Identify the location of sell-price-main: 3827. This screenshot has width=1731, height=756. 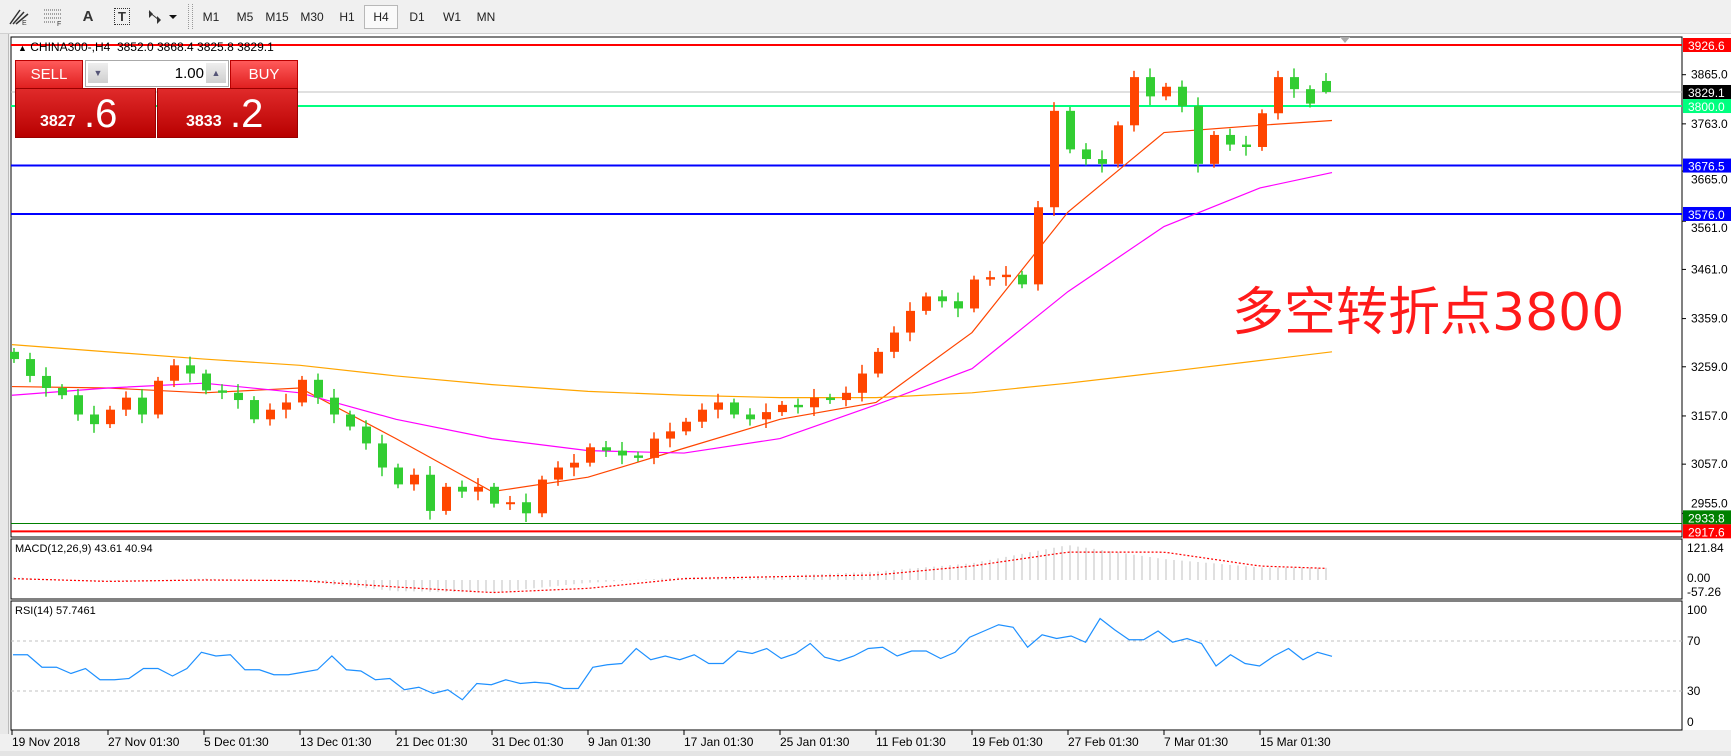
(58, 121).